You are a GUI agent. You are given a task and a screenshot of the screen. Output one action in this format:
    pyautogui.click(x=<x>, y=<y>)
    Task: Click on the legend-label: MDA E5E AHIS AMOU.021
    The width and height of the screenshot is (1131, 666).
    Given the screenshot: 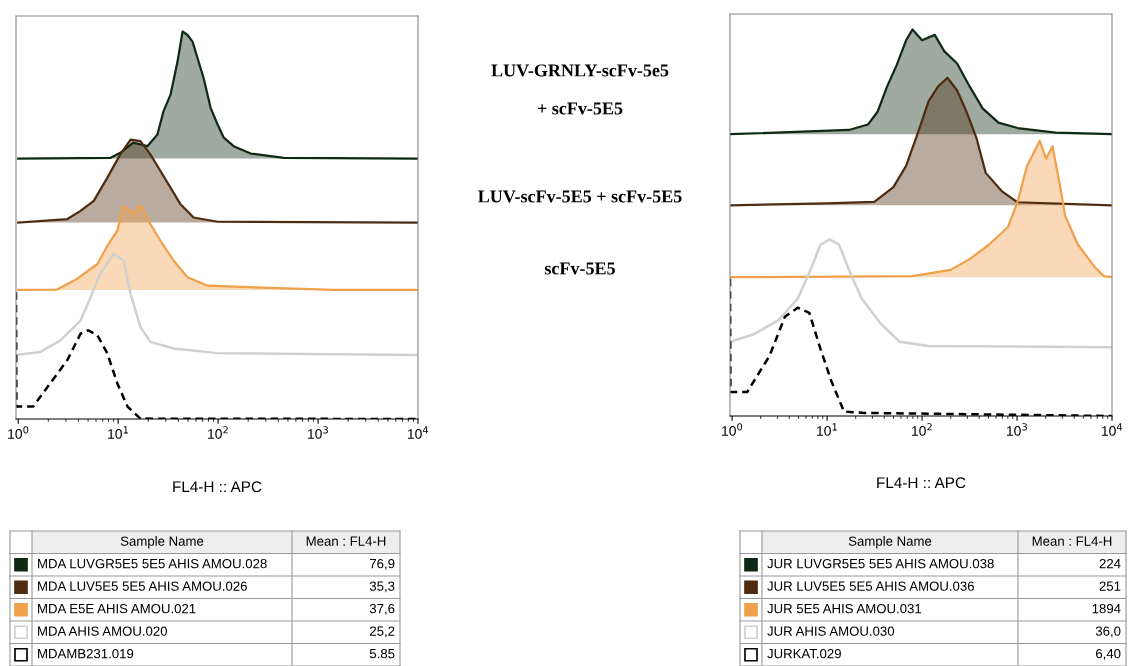 What is the action you would take?
    pyautogui.click(x=117, y=608)
    